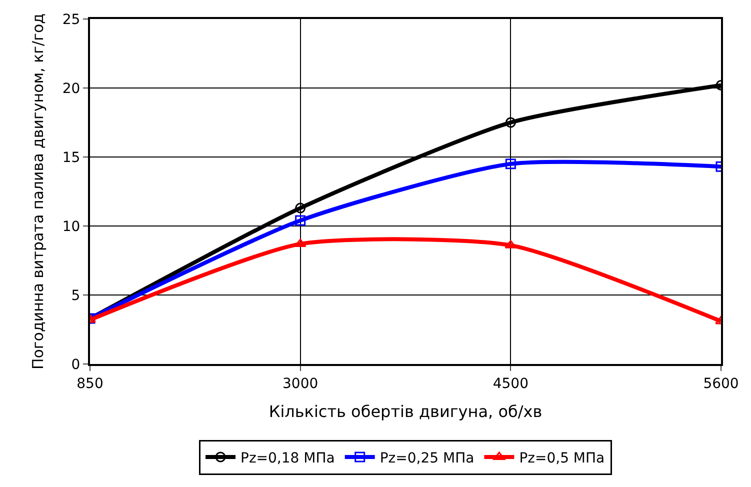 The image size is (751, 487). What do you see at coordinates (300, 384) in the screenshot?
I see `x-tick-label: 3000` at bounding box center [300, 384].